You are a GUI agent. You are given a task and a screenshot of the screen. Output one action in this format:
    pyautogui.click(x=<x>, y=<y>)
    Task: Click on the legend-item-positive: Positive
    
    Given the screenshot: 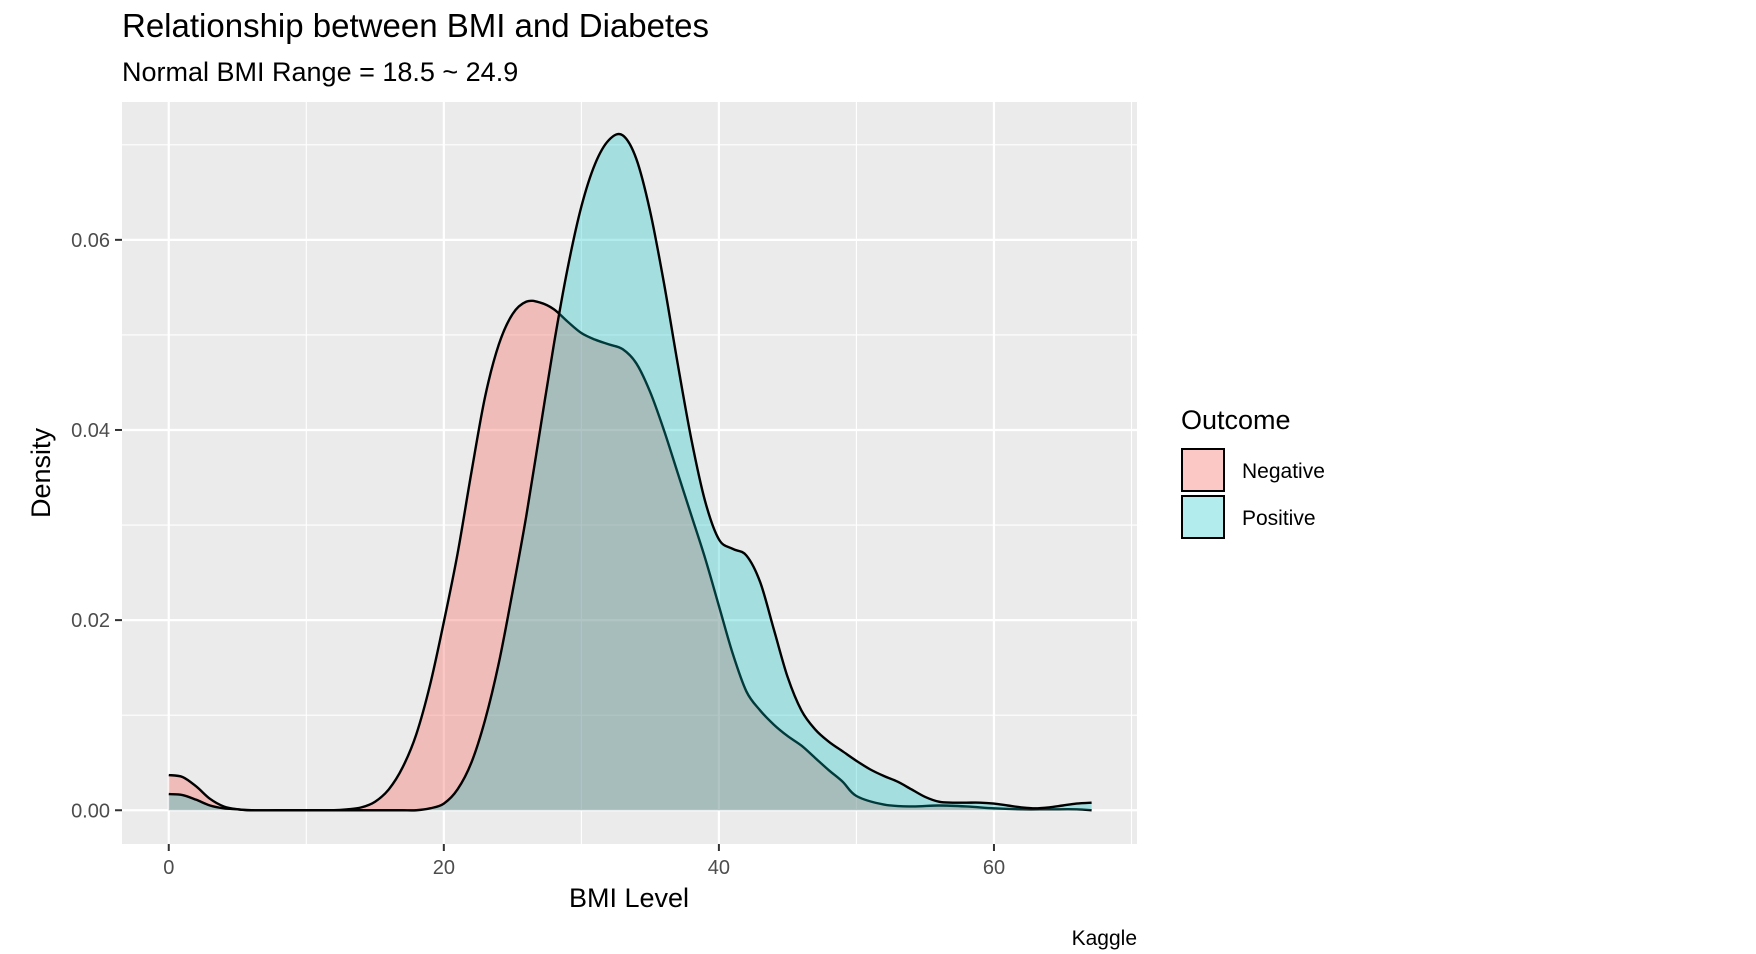 What is the action you would take?
    pyautogui.click(x=1248, y=517)
    